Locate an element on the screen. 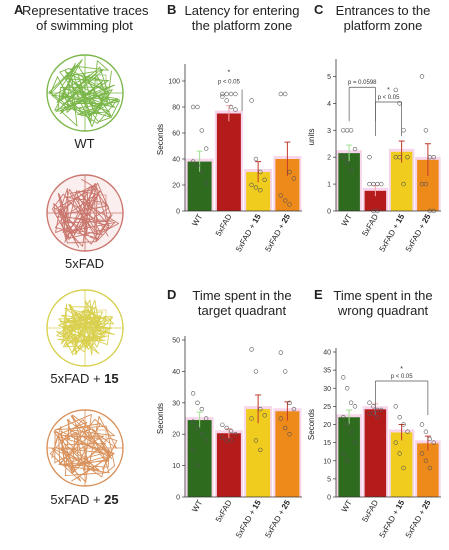 This screenshot has height=550, width=449. swim-path is located at coordinates (86, 327).